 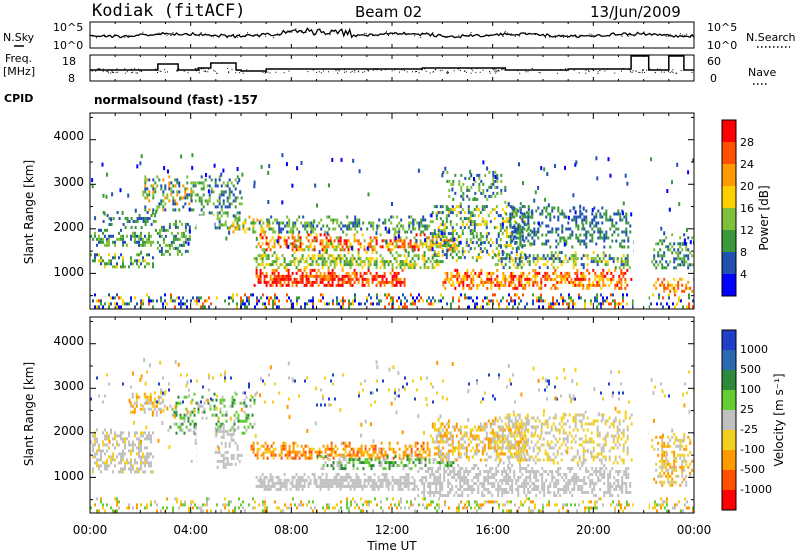 What do you see at coordinates (747, 142) in the screenshot?
I see `power-cbar-tick-28: 28` at bounding box center [747, 142].